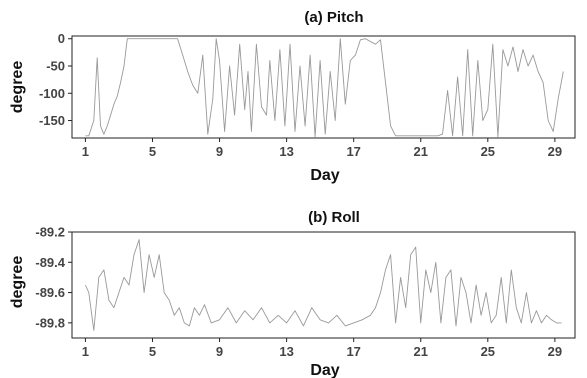 This screenshot has height=378, width=587. I want to click on y-tick-label: 0, so click(61, 38).